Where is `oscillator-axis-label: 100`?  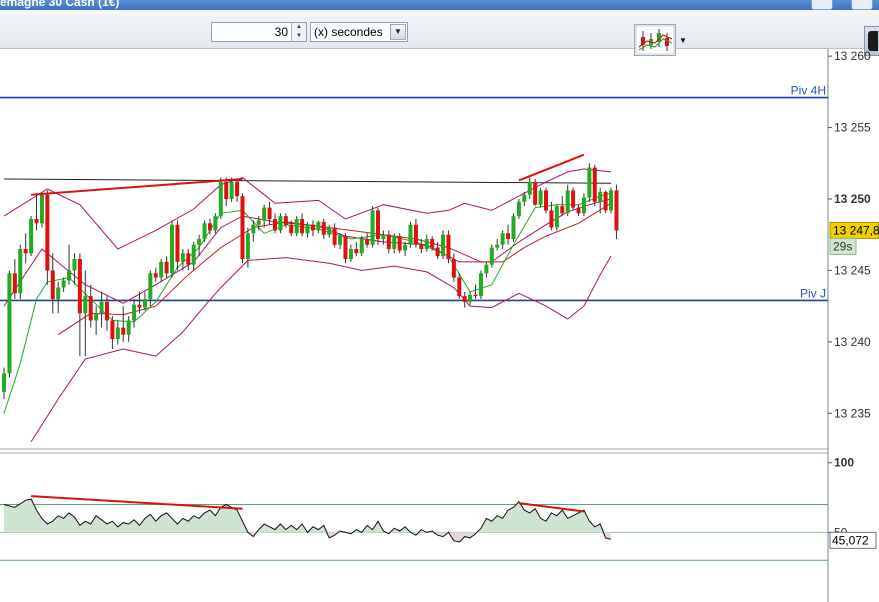
oscillator-axis-label: 100 is located at coordinates (844, 463).